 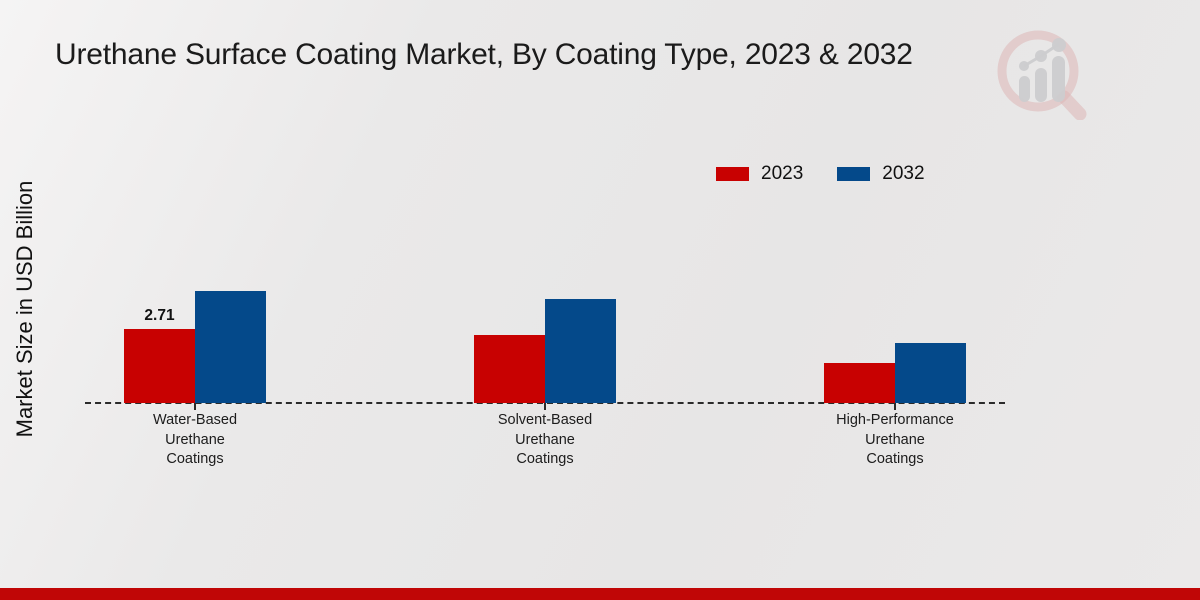 What do you see at coordinates (854, 174) in the screenshot?
I see `legend-swatch-2032` at bounding box center [854, 174].